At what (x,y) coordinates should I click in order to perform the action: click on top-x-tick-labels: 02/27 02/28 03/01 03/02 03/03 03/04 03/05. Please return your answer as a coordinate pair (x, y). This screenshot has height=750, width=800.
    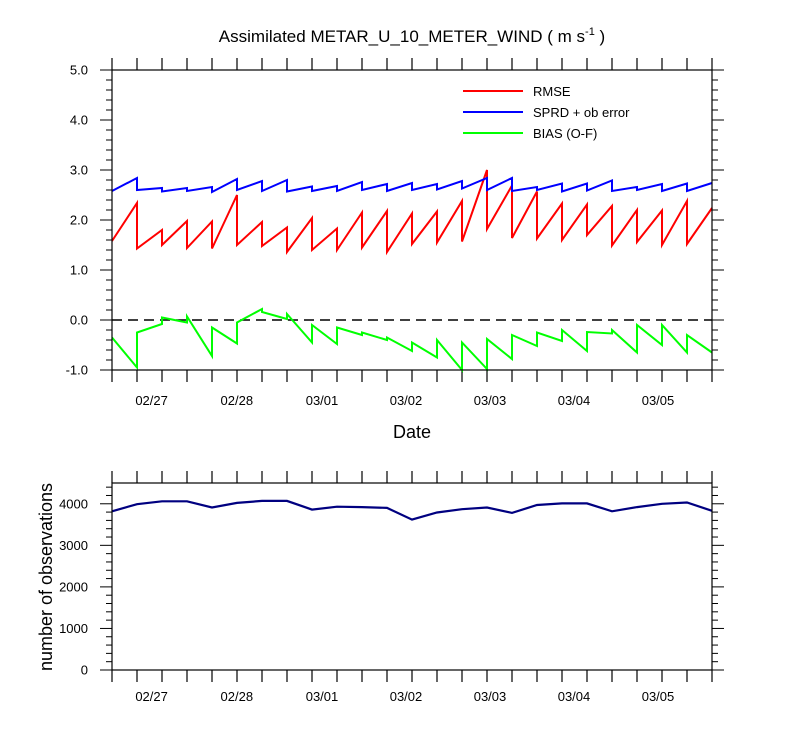
    Looking at the image, I should click on (404, 400).